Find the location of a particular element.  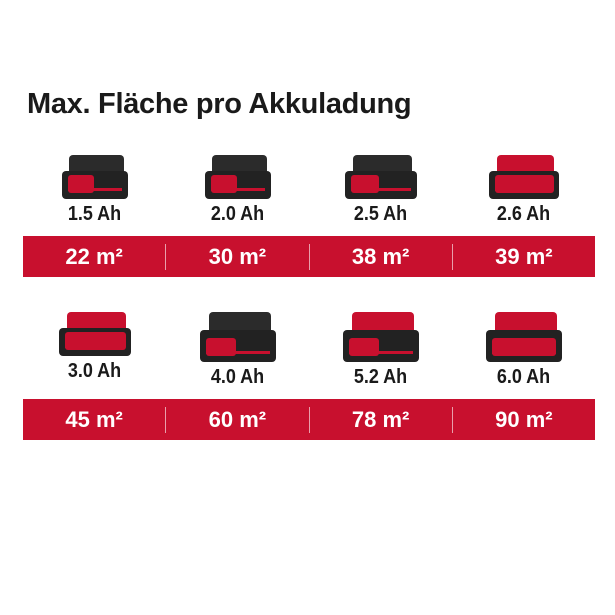

battery-item: 4.0 Ah is located at coordinates (237, 350).